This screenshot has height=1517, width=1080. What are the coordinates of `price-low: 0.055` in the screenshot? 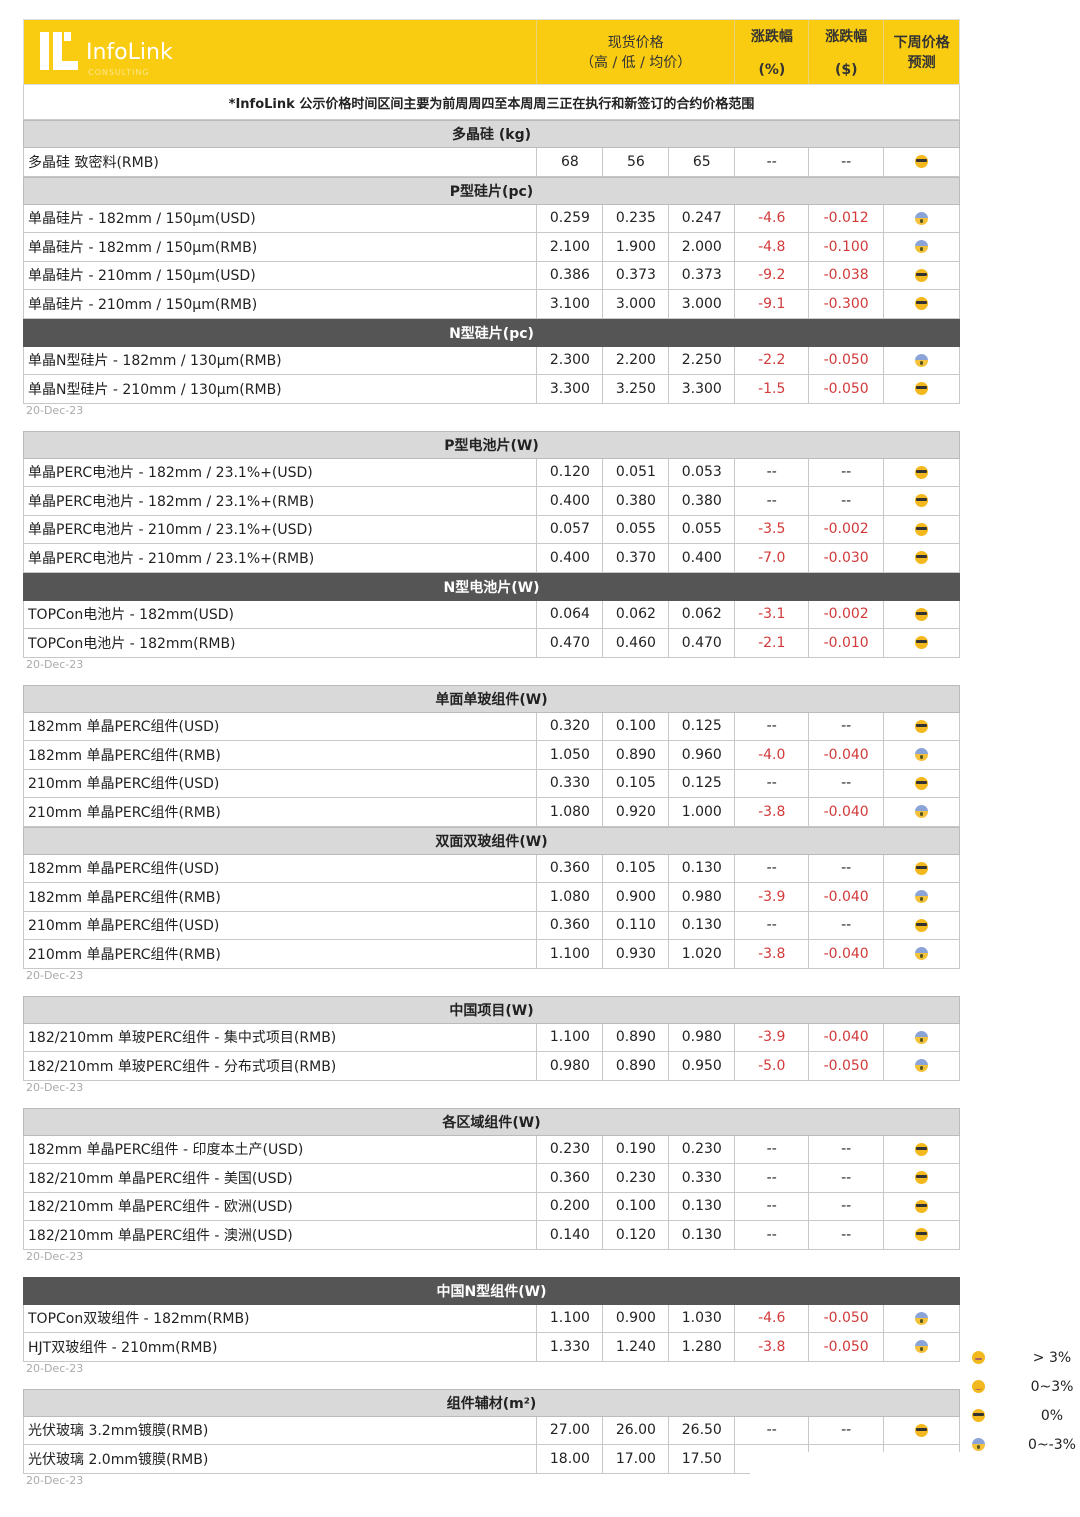 It's located at (636, 529).